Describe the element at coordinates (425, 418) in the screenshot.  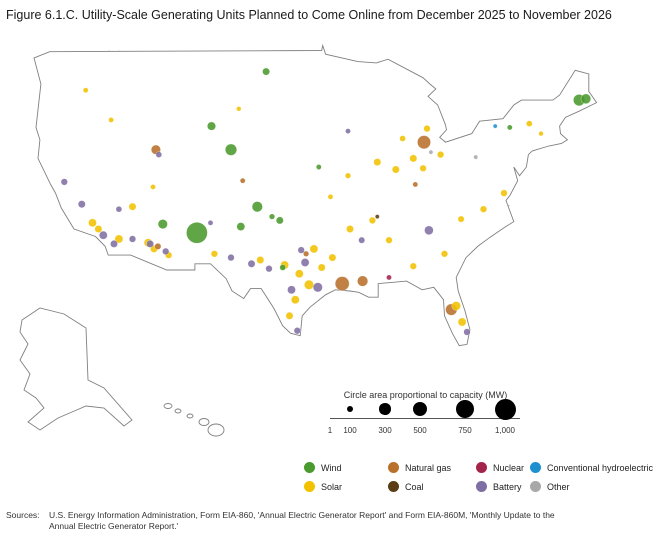
I see `size-legend-axis` at that location.